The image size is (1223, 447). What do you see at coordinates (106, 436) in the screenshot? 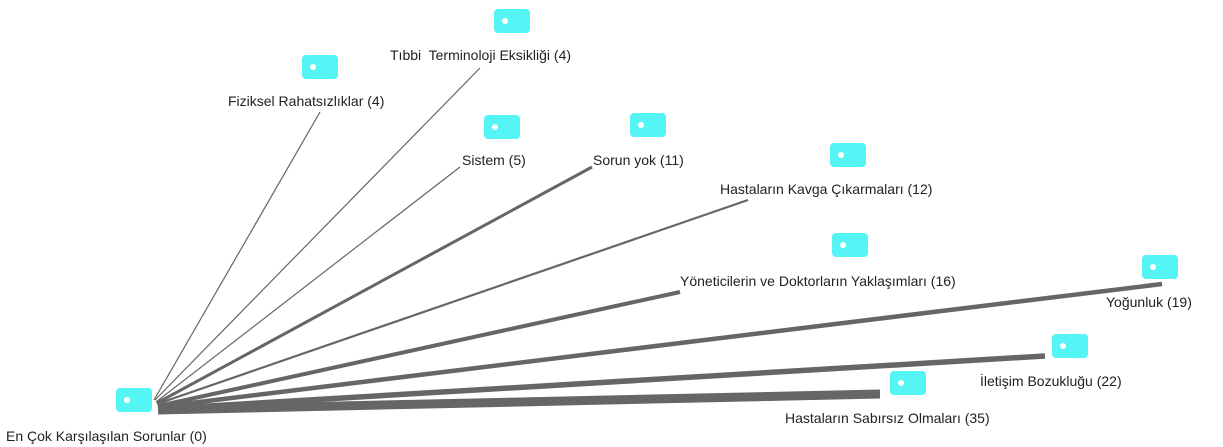
I see `root-label: En Çok Karşılaşılan Sorunlar (0)` at bounding box center [106, 436].